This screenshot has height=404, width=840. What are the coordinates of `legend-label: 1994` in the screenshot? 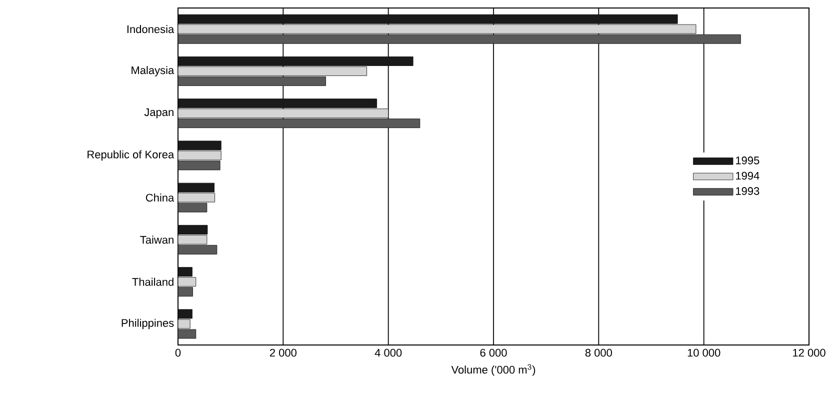 It's located at (748, 176).